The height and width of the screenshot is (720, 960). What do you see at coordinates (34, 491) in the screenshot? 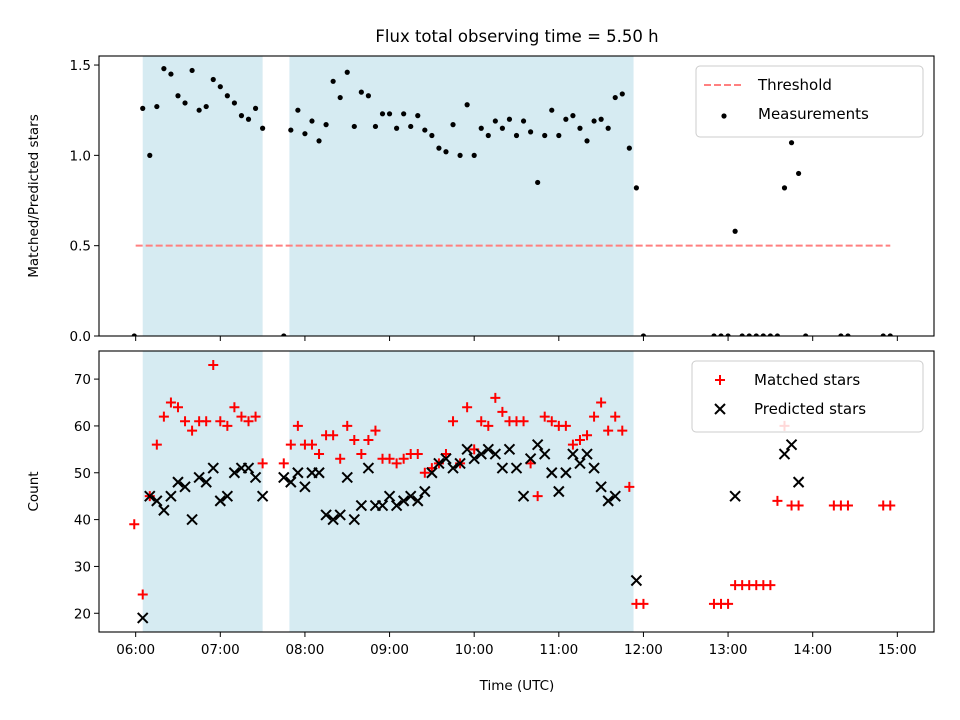
I see `y-axis-label: Count` at bounding box center [34, 491].